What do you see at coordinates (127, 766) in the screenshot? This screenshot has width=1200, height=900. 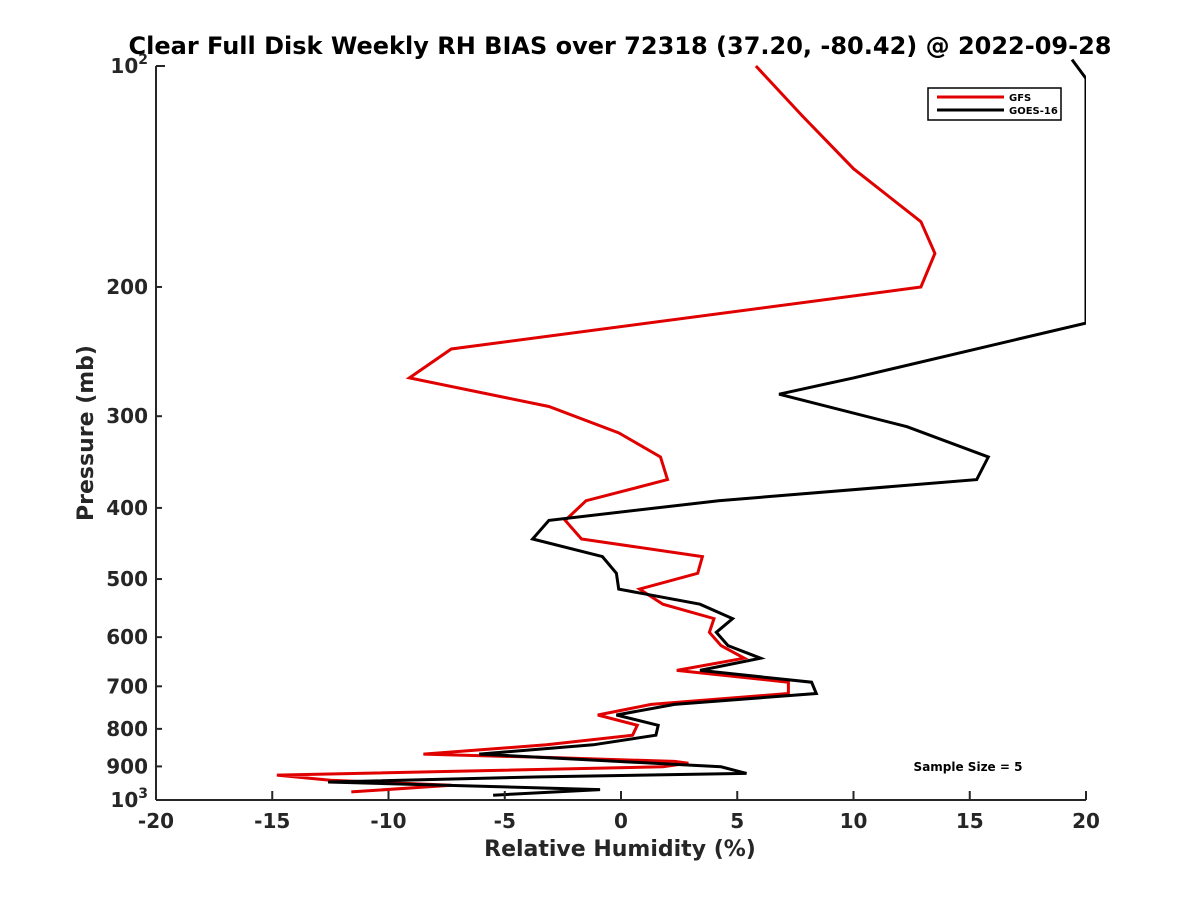 I see `y-tick-label: 900` at bounding box center [127, 766].